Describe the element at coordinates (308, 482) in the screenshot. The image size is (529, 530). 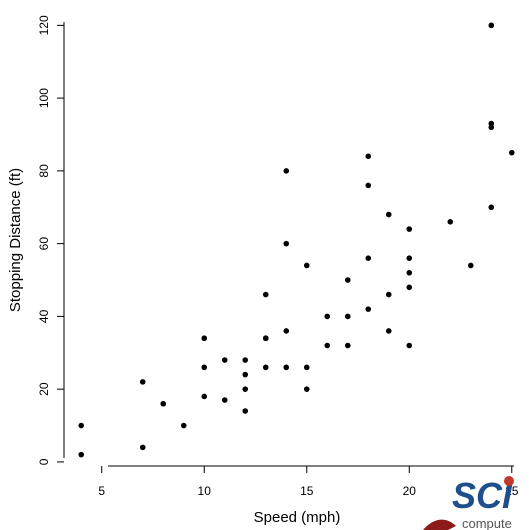
I see `x-ticks: 5 10 15 20 25` at that location.